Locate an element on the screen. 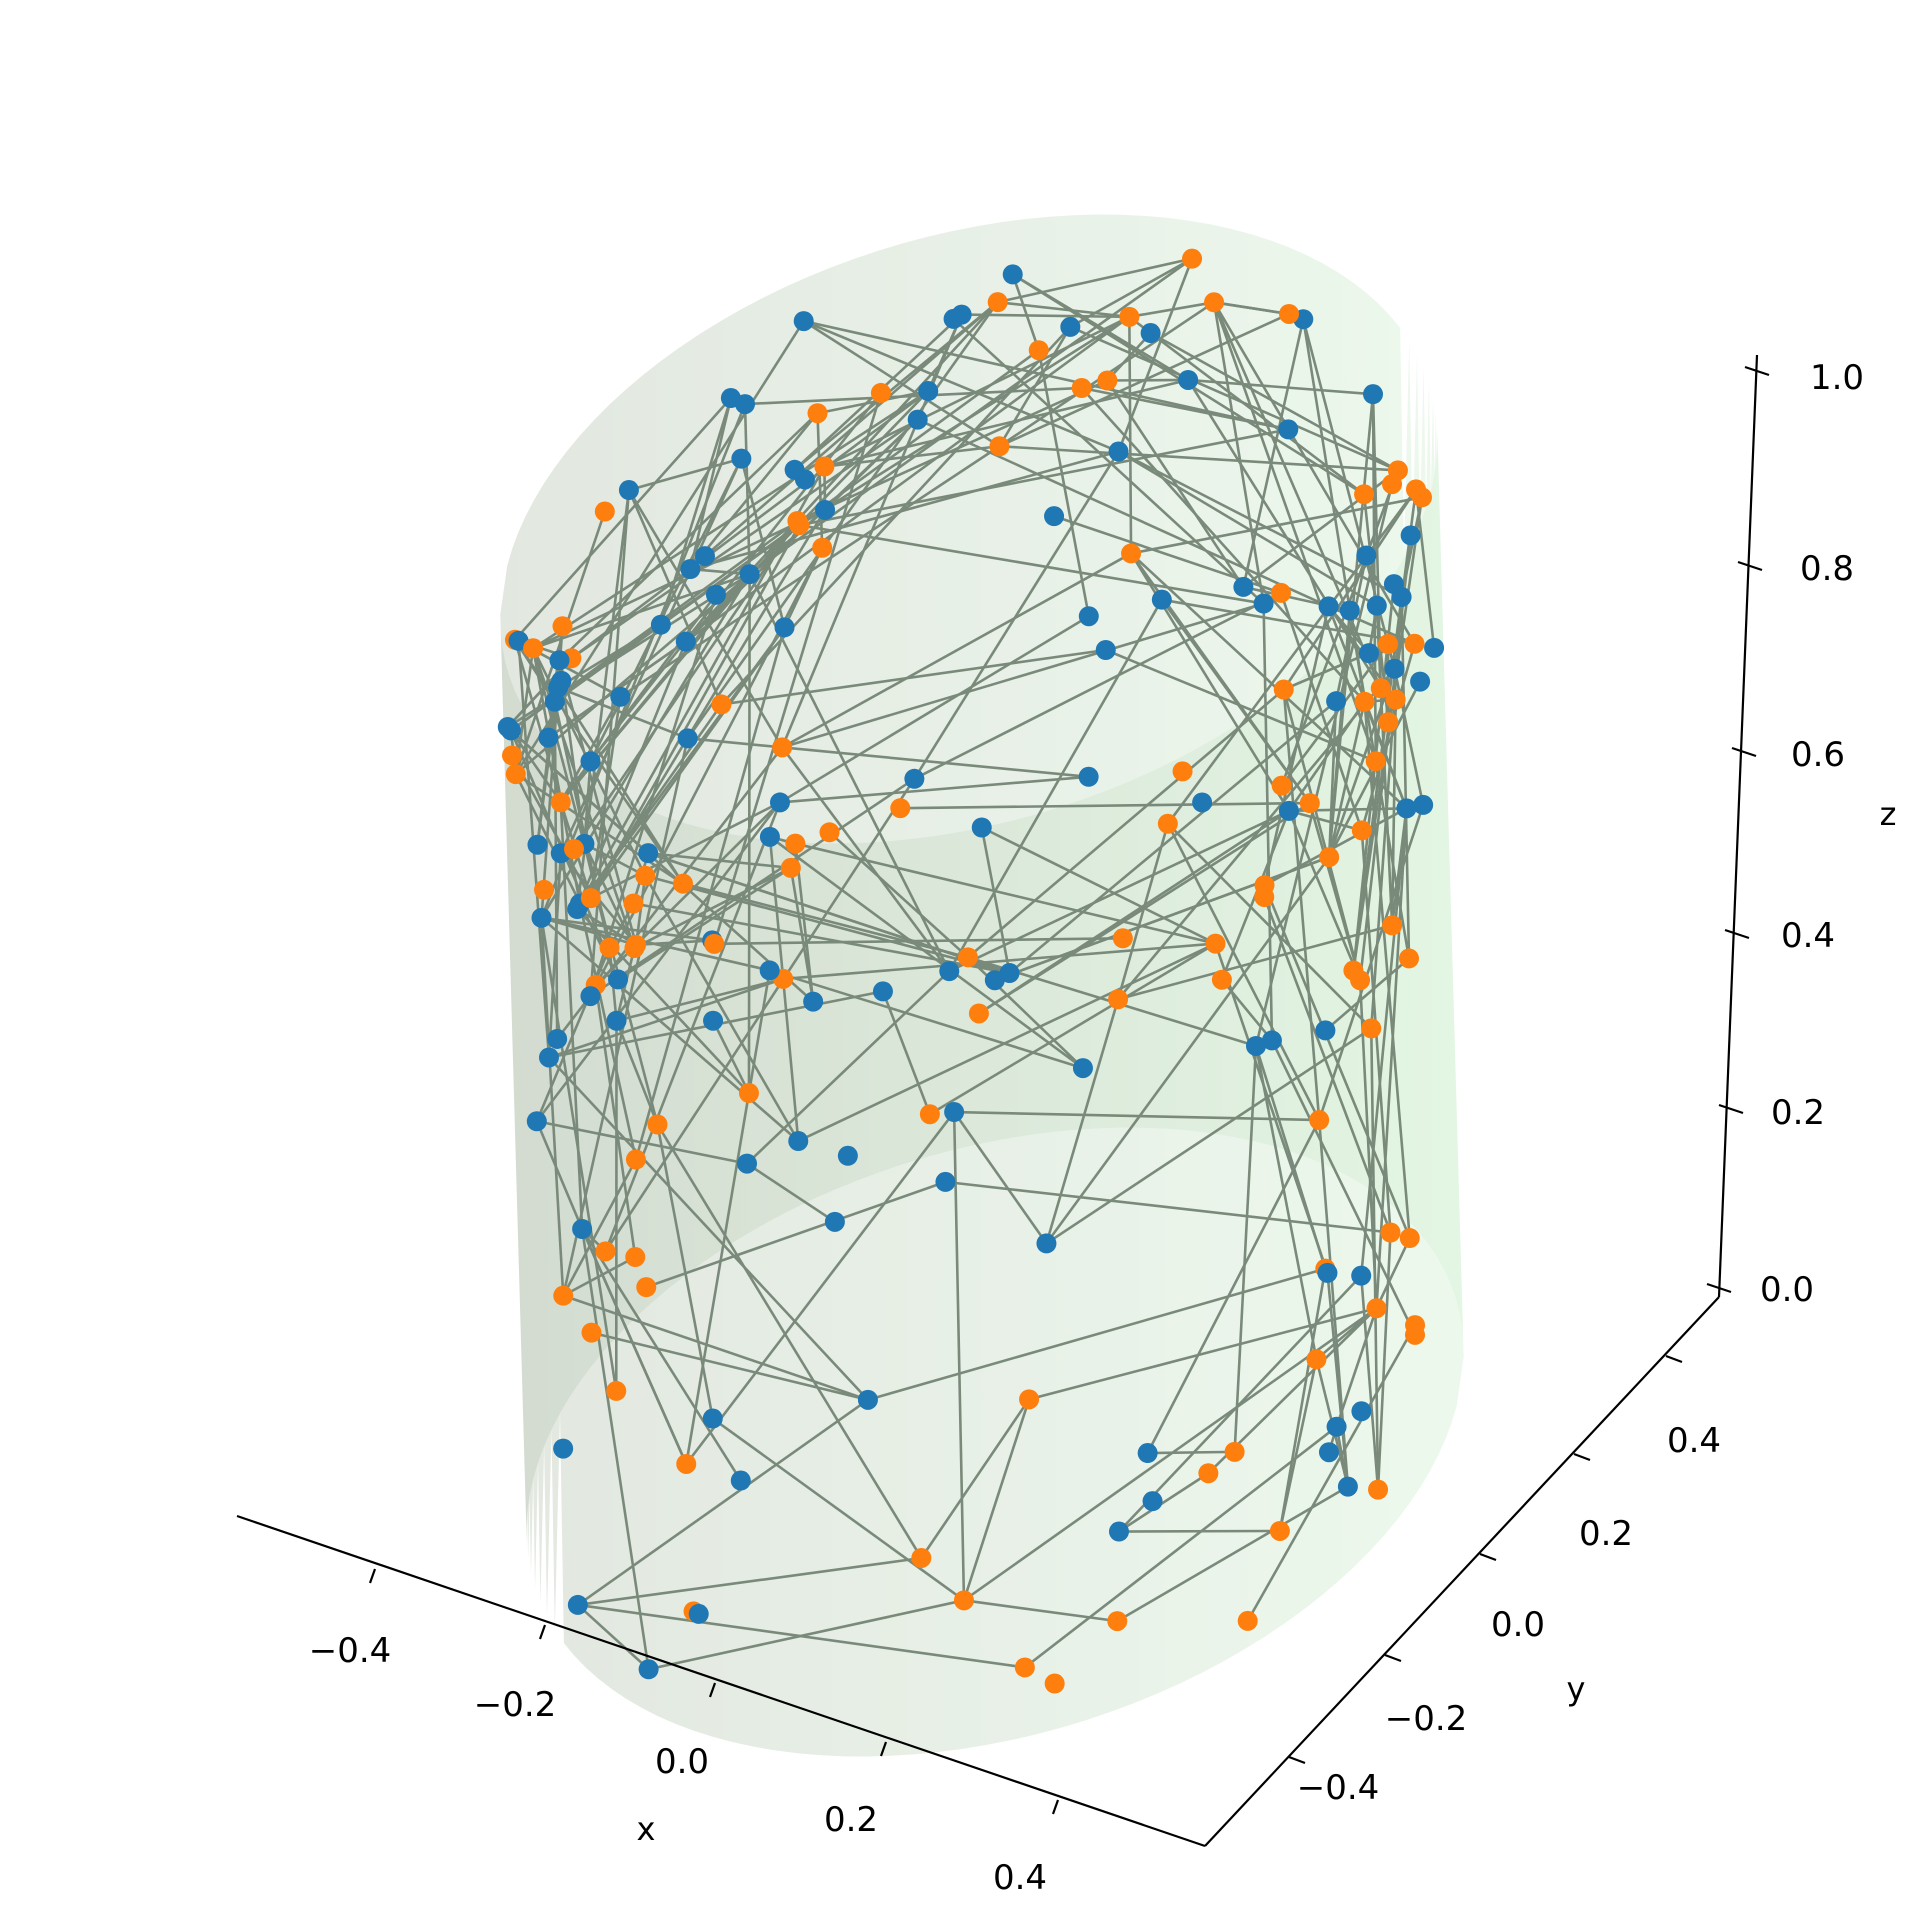  z-tick-label: 1.0 is located at coordinates (1837, 378).